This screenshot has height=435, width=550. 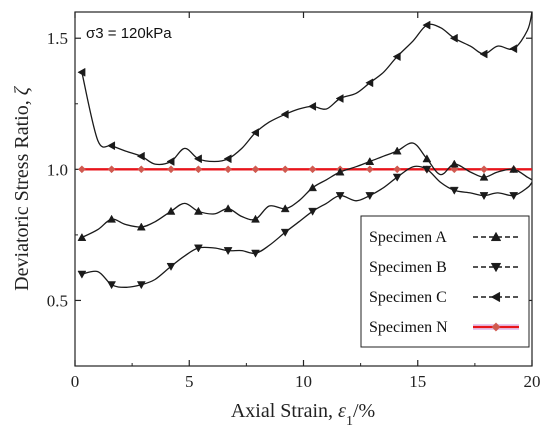 I want to click on x-tick-label: 5, so click(x=189, y=381).